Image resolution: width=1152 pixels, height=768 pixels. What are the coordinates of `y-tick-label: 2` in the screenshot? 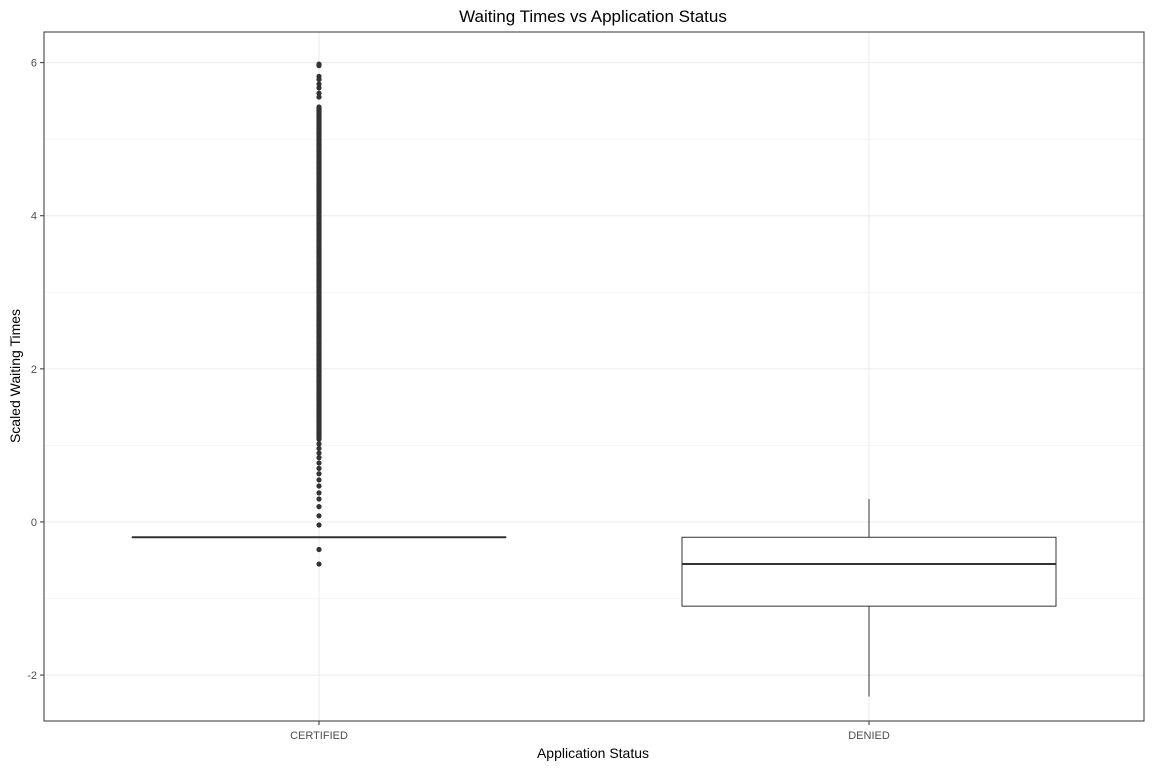 It's located at (34, 370).